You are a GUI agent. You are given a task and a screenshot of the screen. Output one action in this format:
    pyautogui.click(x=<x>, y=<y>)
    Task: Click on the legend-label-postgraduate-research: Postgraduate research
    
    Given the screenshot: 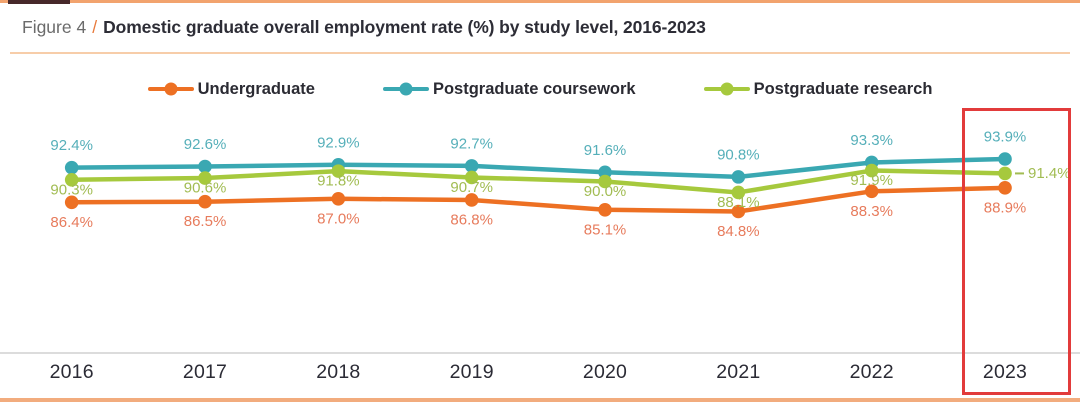 What is the action you would take?
    pyautogui.click(x=843, y=88)
    